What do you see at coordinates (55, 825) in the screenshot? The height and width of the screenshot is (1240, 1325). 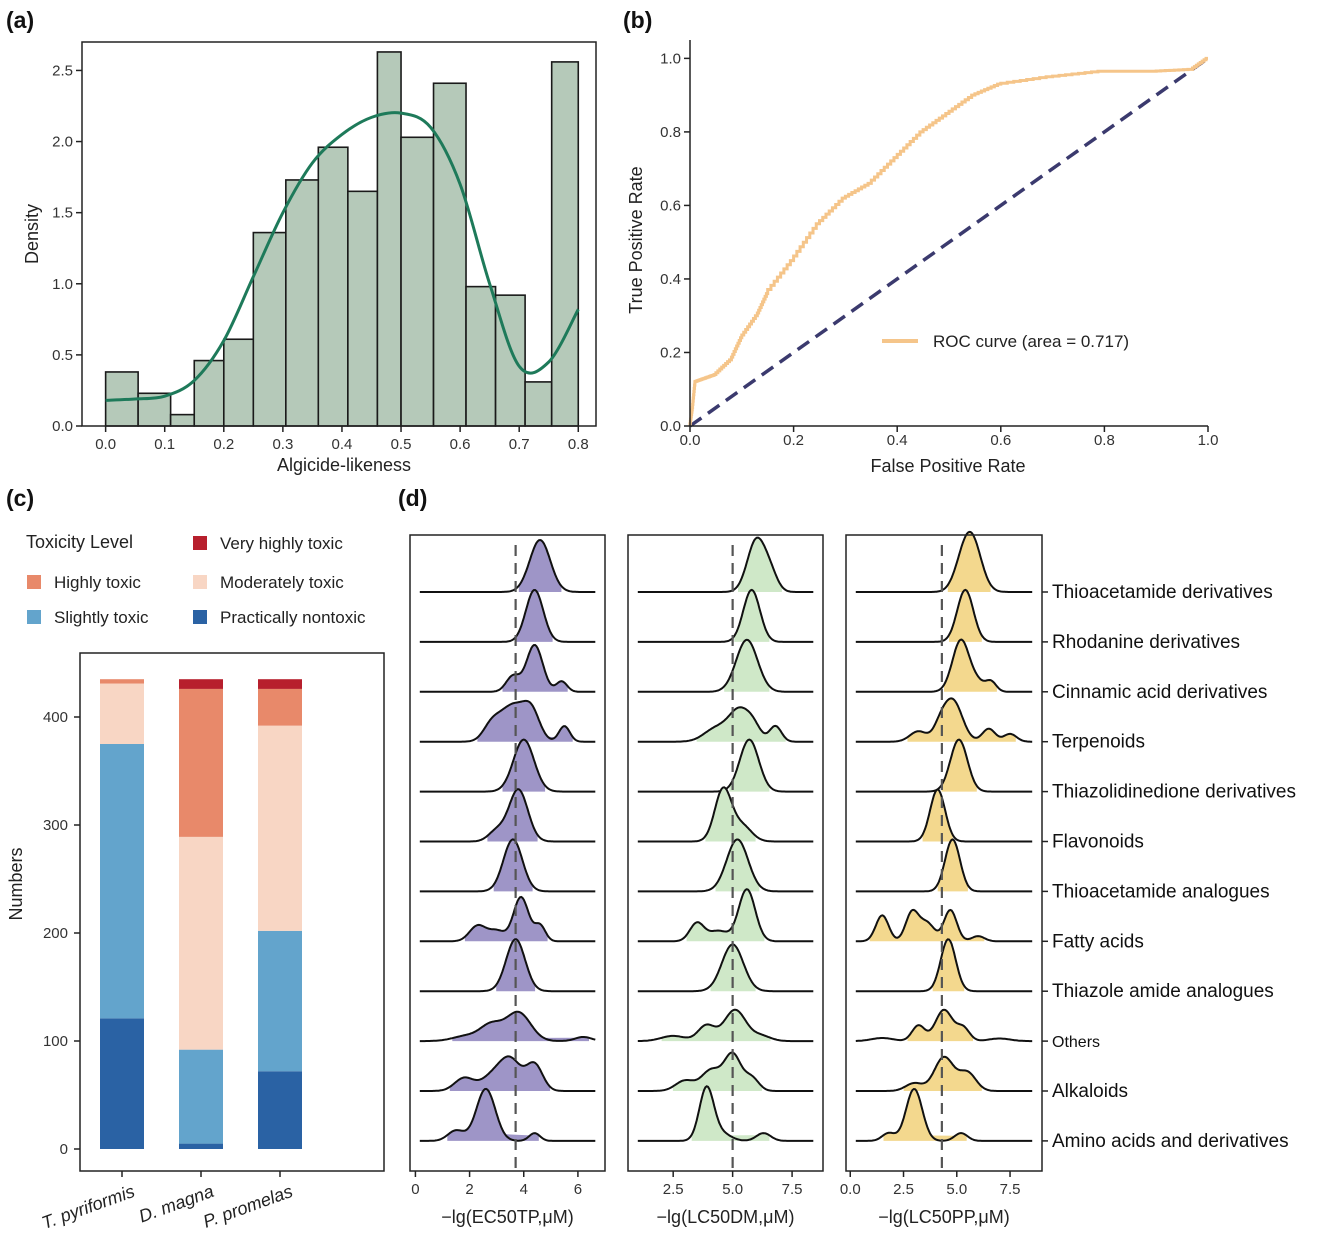 I see `y-tick-label: 300` at bounding box center [55, 825].